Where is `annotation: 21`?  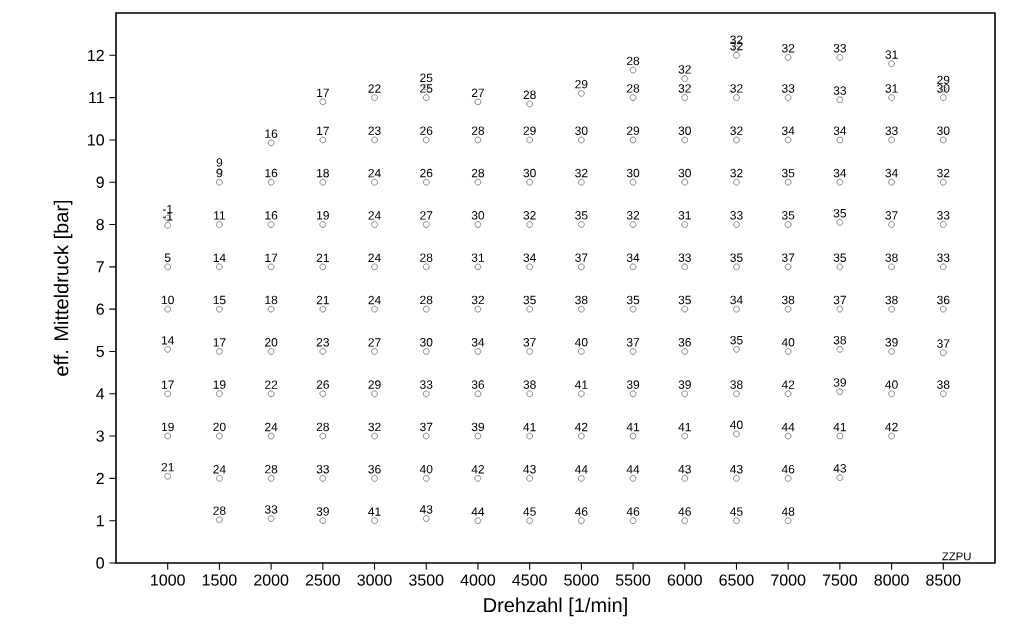 annotation: 21 is located at coordinates (322, 300).